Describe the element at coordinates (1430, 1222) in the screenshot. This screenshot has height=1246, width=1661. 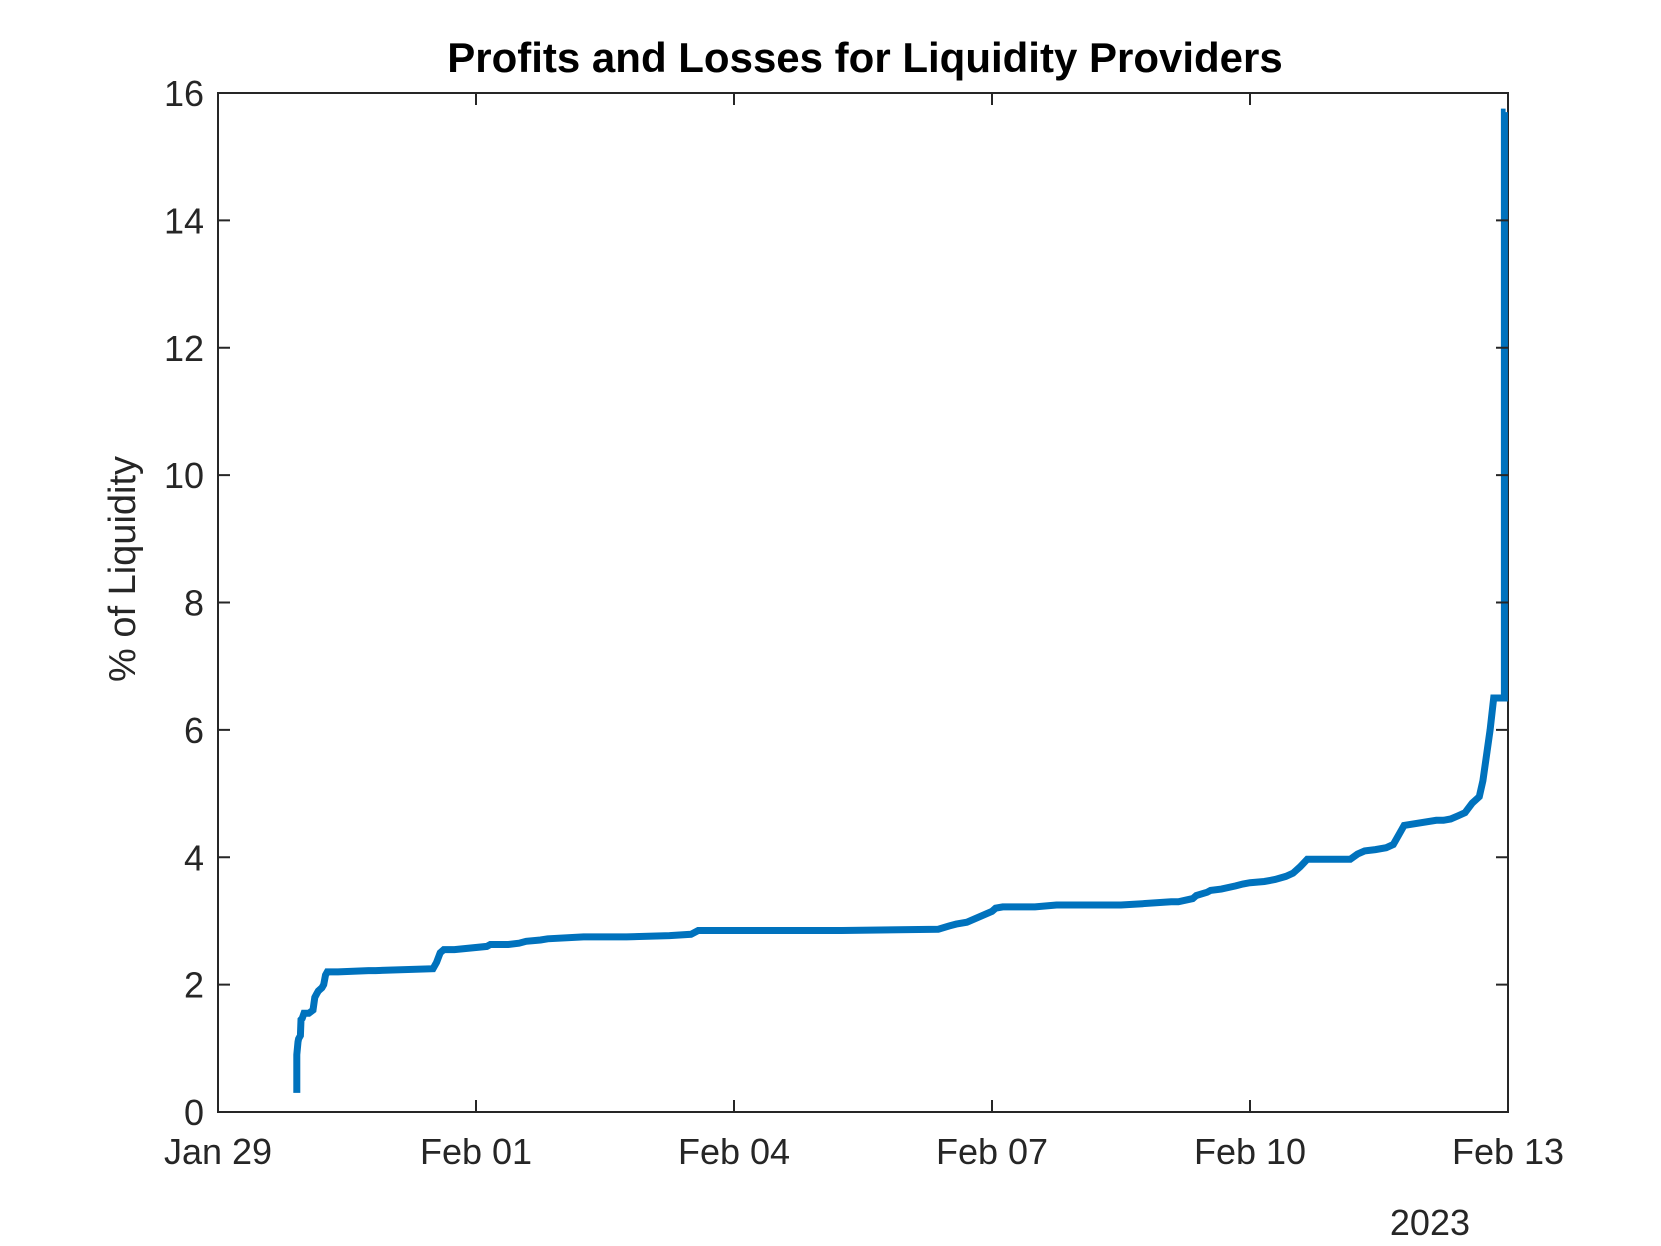
I see `x-axis-year-label: 2023` at that location.